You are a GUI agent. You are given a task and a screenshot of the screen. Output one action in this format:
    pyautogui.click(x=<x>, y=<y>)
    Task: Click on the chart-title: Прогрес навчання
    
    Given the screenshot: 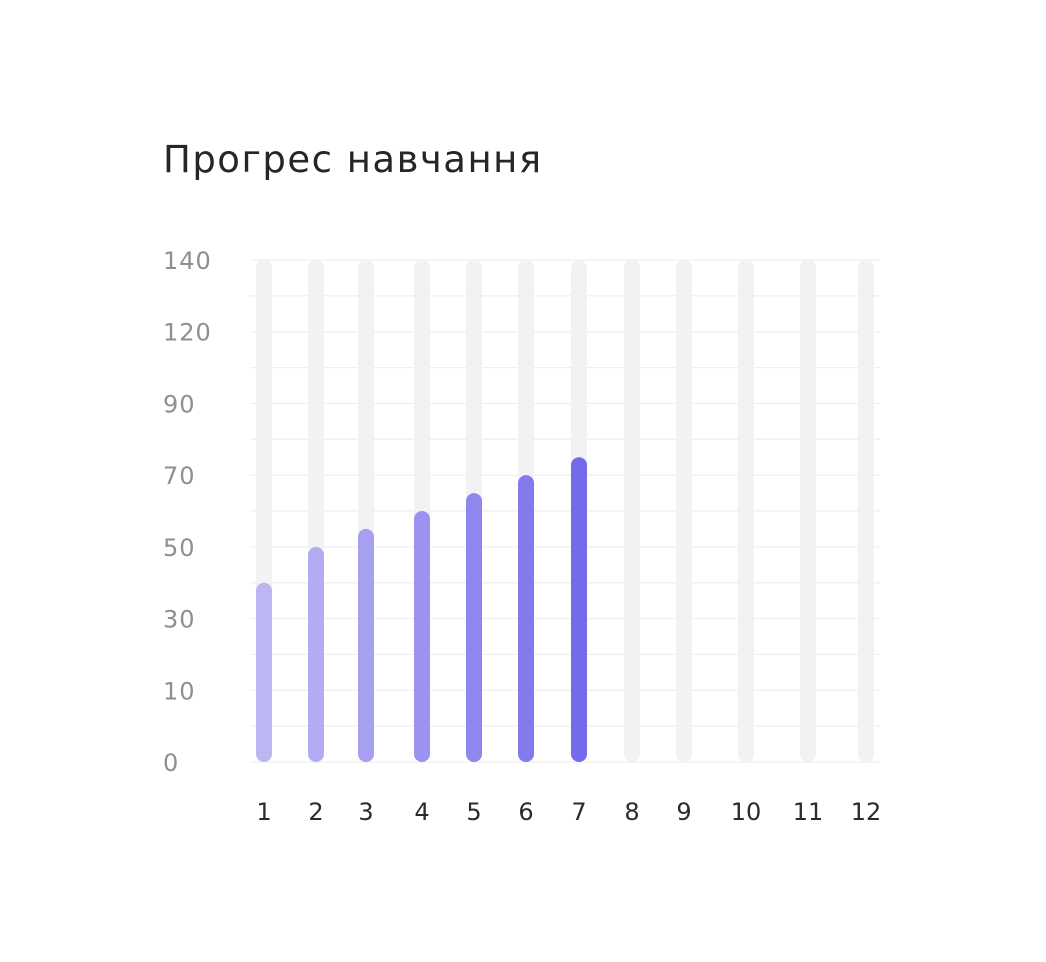 What is the action you would take?
    pyautogui.click(x=353, y=159)
    